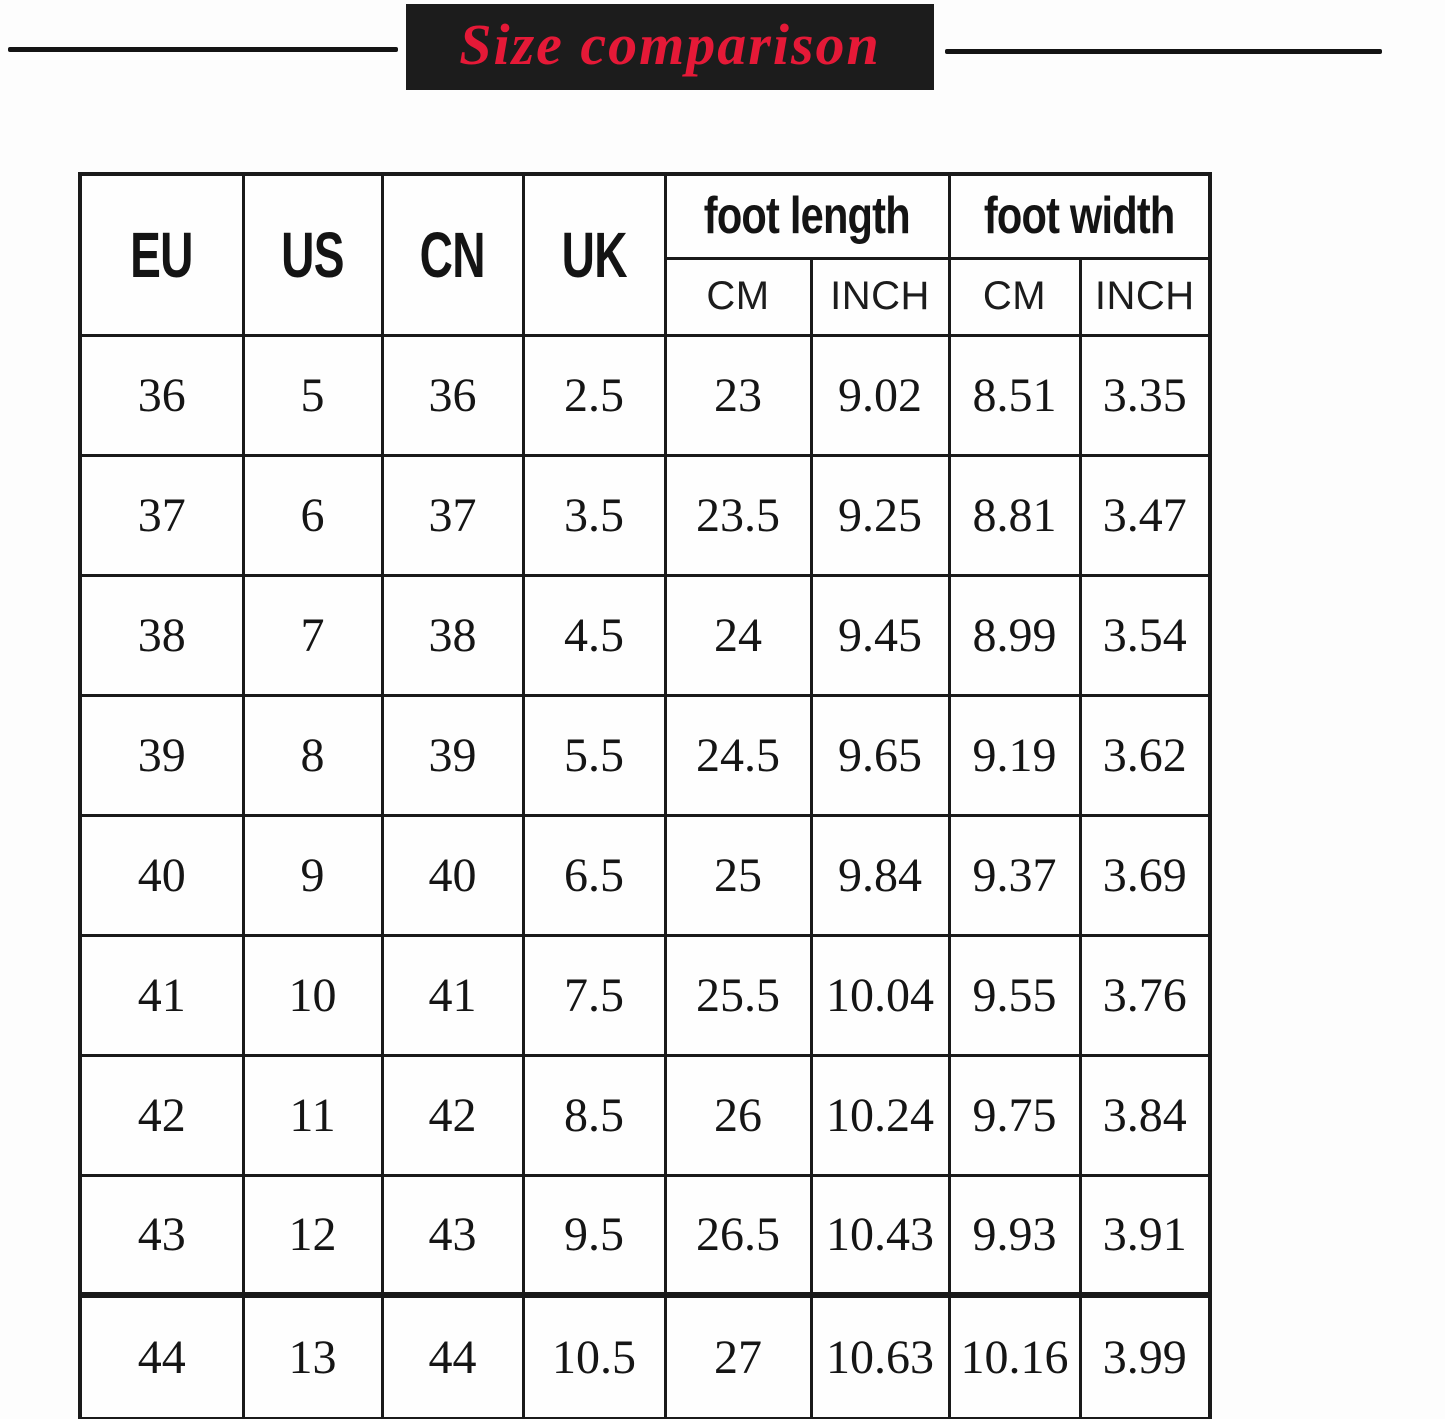 This screenshot has width=1445, height=1419. I want to click on foot-length-inch-label: INCH, so click(880, 296).